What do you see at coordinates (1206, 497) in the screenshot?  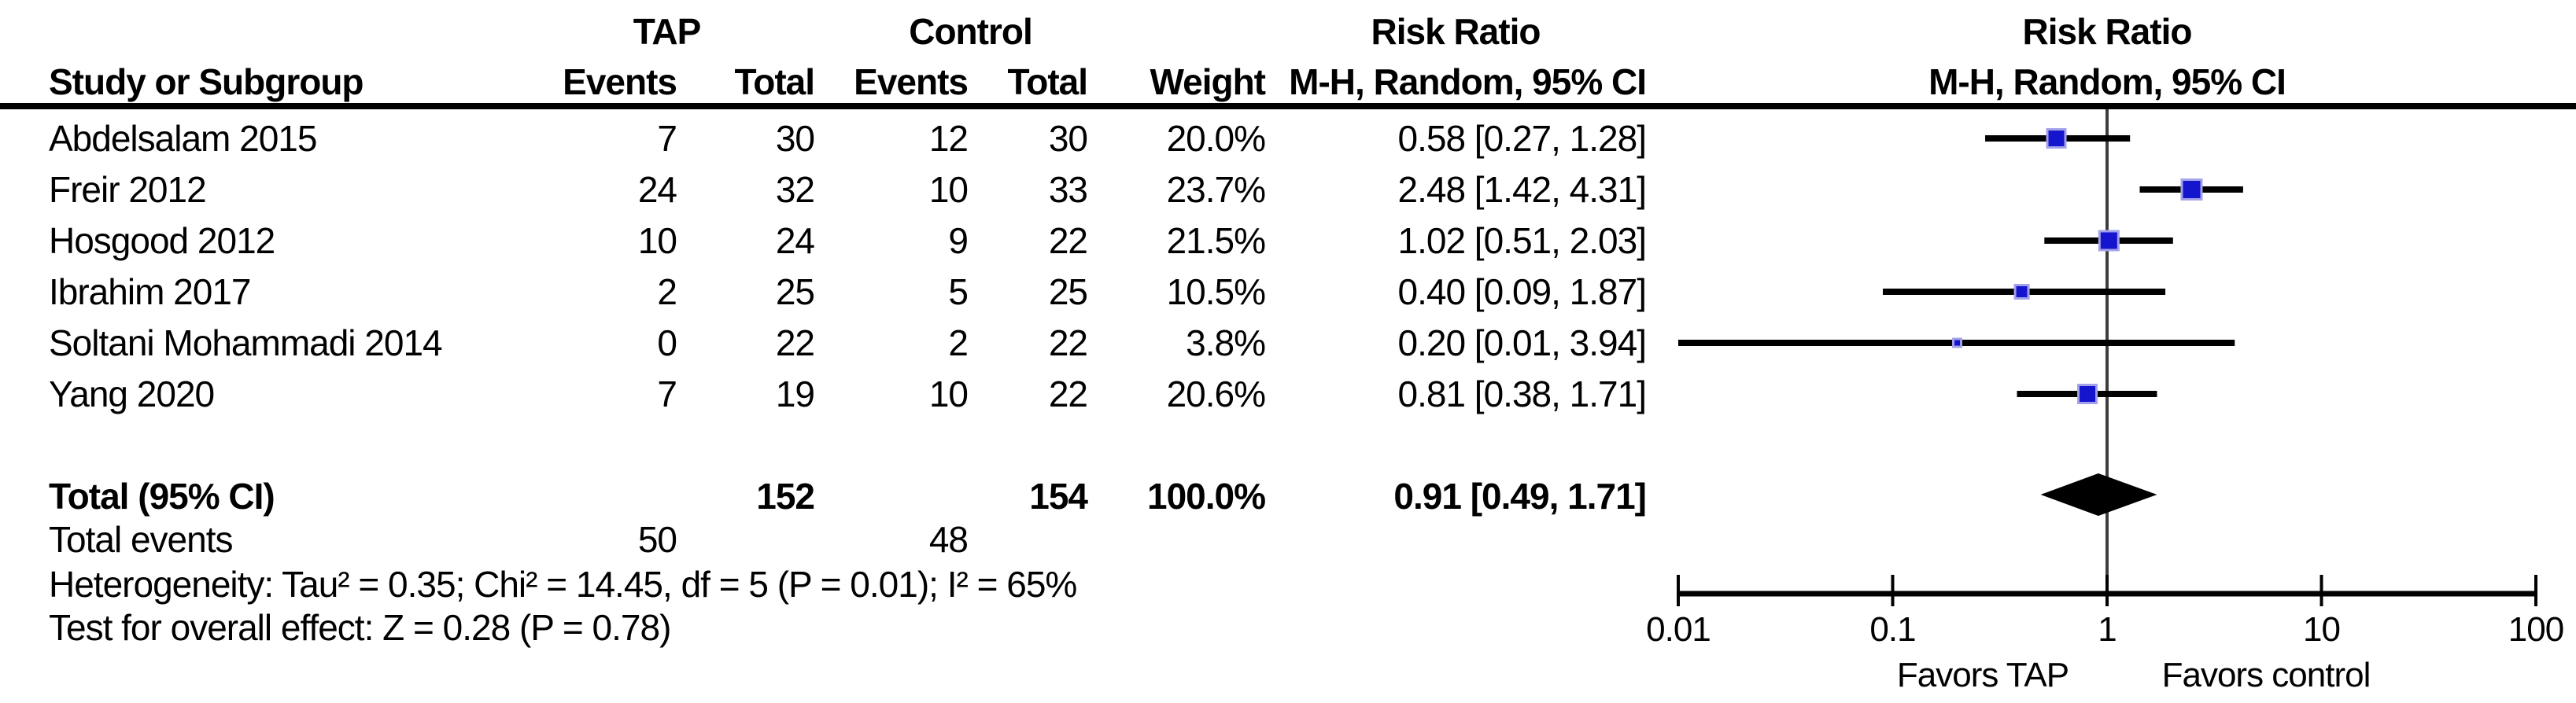 I see `total-row-weight: 100.0%` at bounding box center [1206, 497].